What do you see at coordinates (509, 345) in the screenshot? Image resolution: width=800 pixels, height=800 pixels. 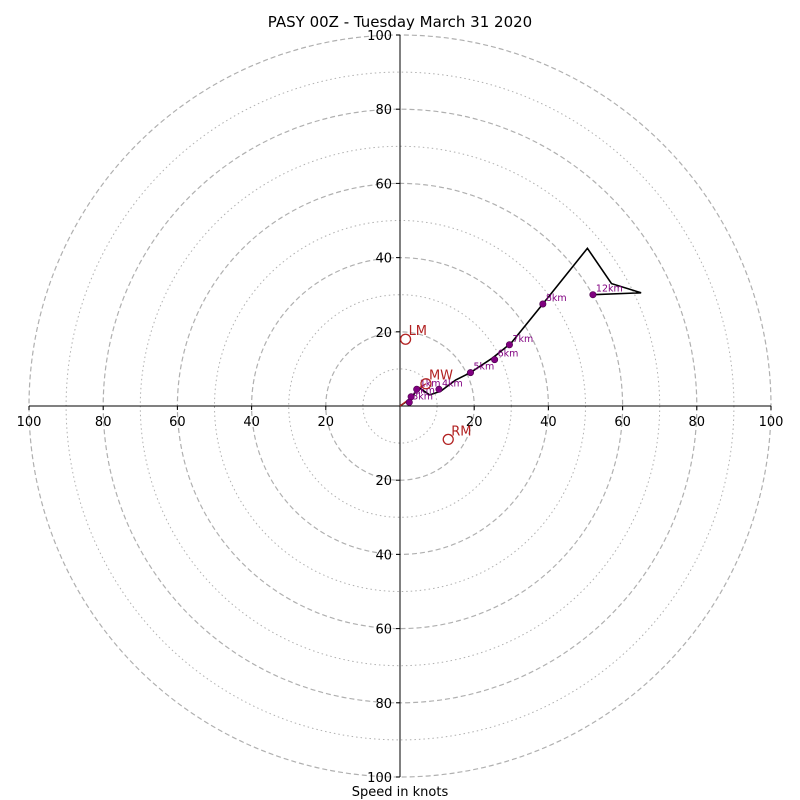 I see `height-marker-7km` at bounding box center [509, 345].